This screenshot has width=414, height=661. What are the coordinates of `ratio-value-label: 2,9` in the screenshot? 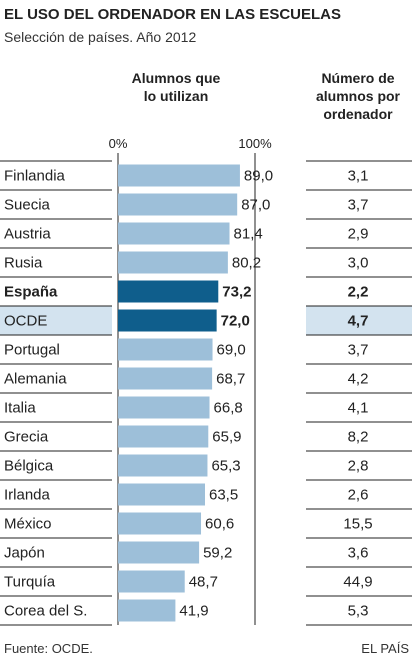 It's located at (358, 234).